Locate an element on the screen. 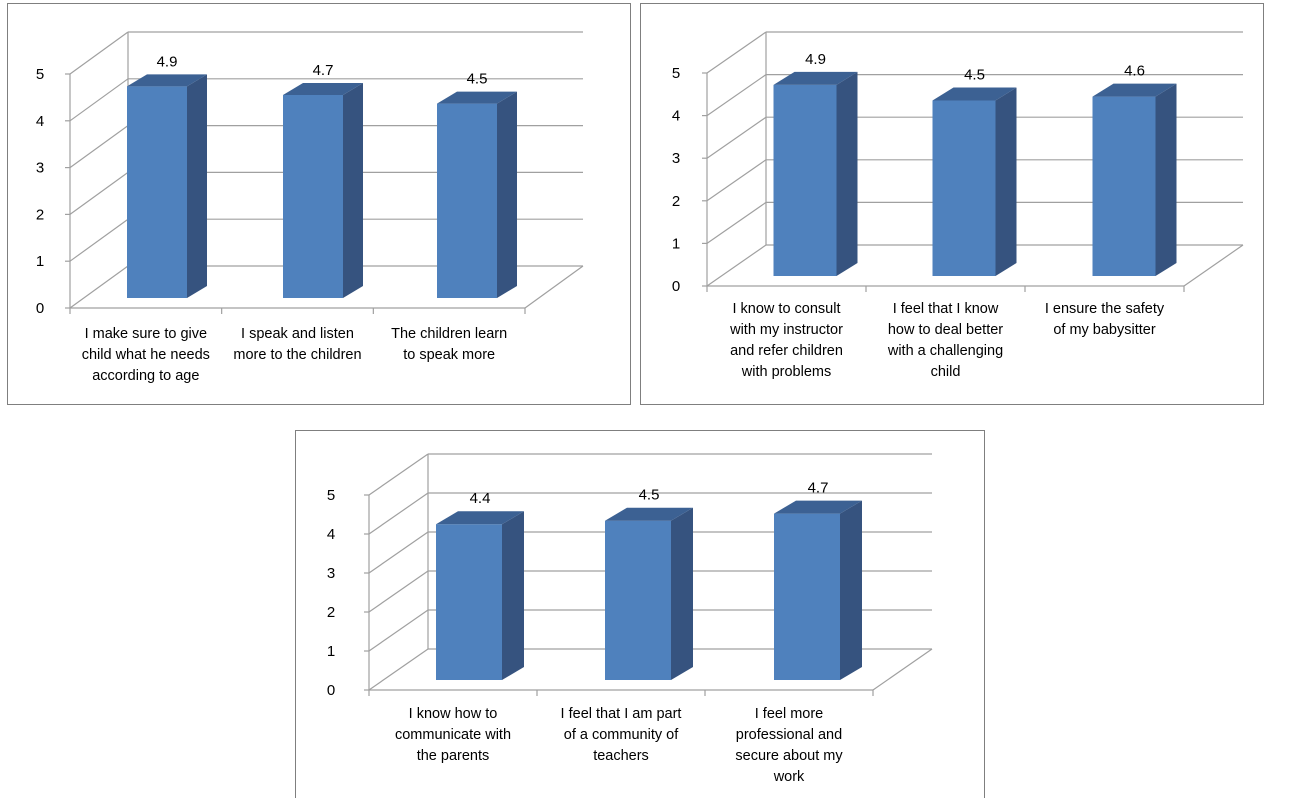  chart-svg-2: 0 1 2 3 4 5 4.9 4.5 4.6 is located at coordinates (958, 163).